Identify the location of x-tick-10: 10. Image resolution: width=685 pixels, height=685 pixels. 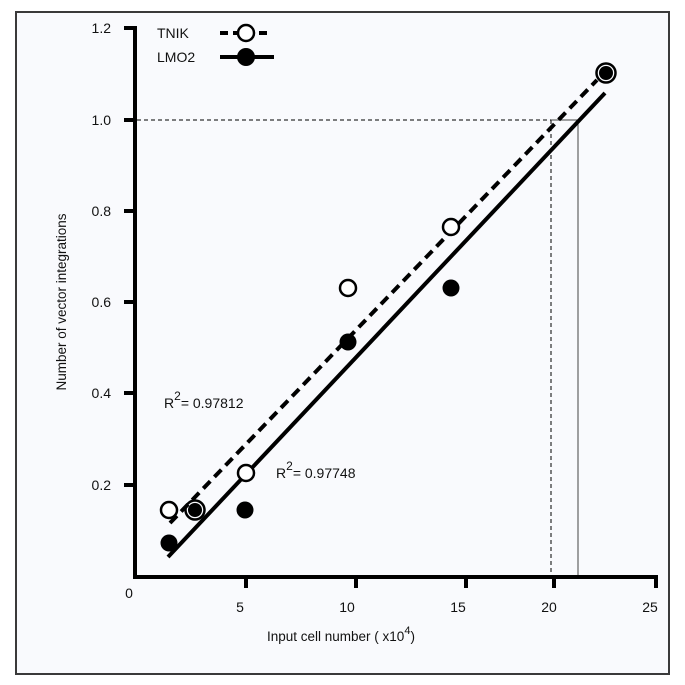
(347, 607).